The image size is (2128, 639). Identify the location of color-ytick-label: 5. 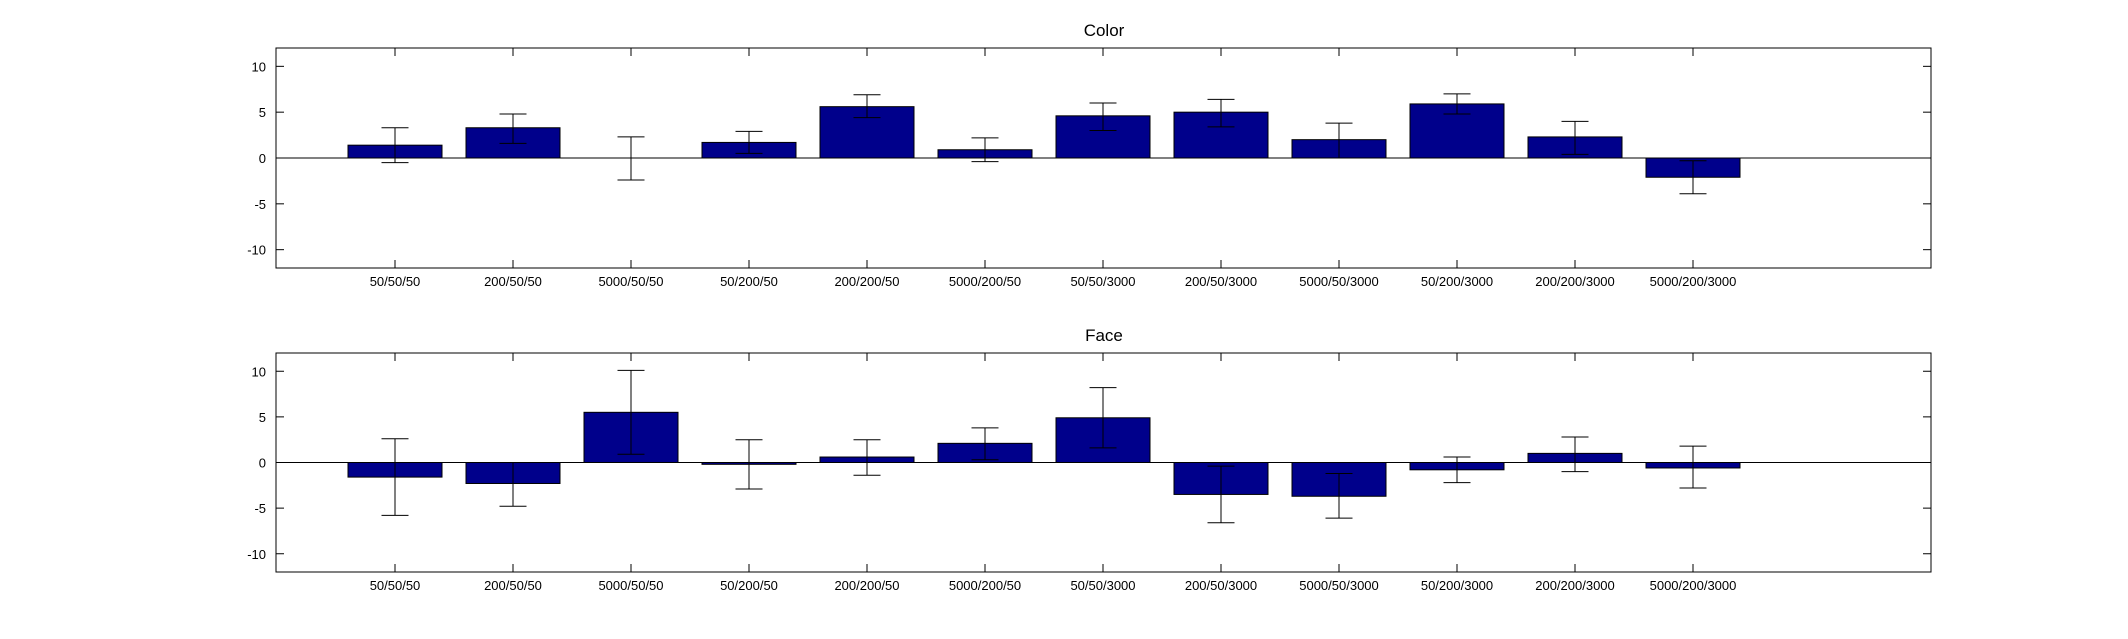
(262, 112).